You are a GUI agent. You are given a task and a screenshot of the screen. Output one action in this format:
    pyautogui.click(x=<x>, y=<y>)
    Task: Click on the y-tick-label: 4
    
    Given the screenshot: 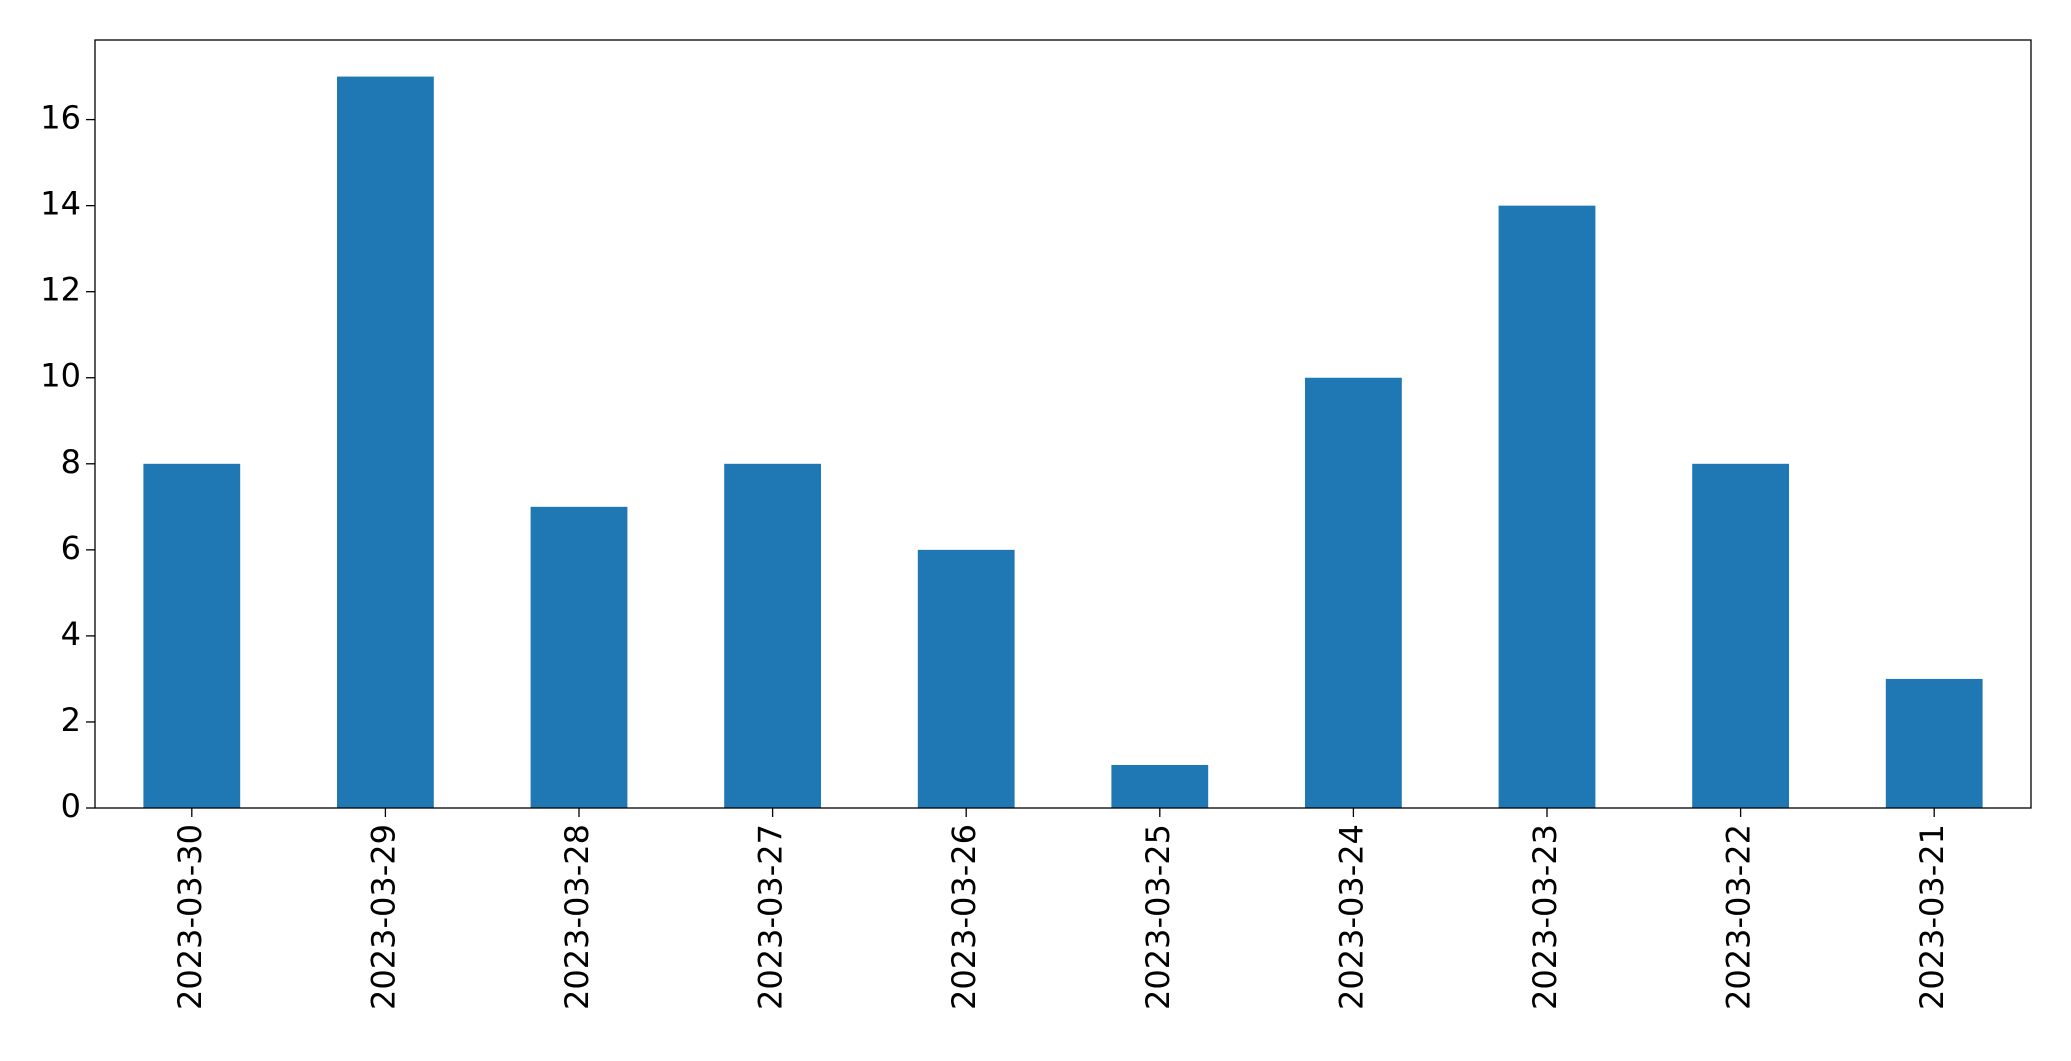 What is the action you would take?
    pyautogui.click(x=71, y=634)
    